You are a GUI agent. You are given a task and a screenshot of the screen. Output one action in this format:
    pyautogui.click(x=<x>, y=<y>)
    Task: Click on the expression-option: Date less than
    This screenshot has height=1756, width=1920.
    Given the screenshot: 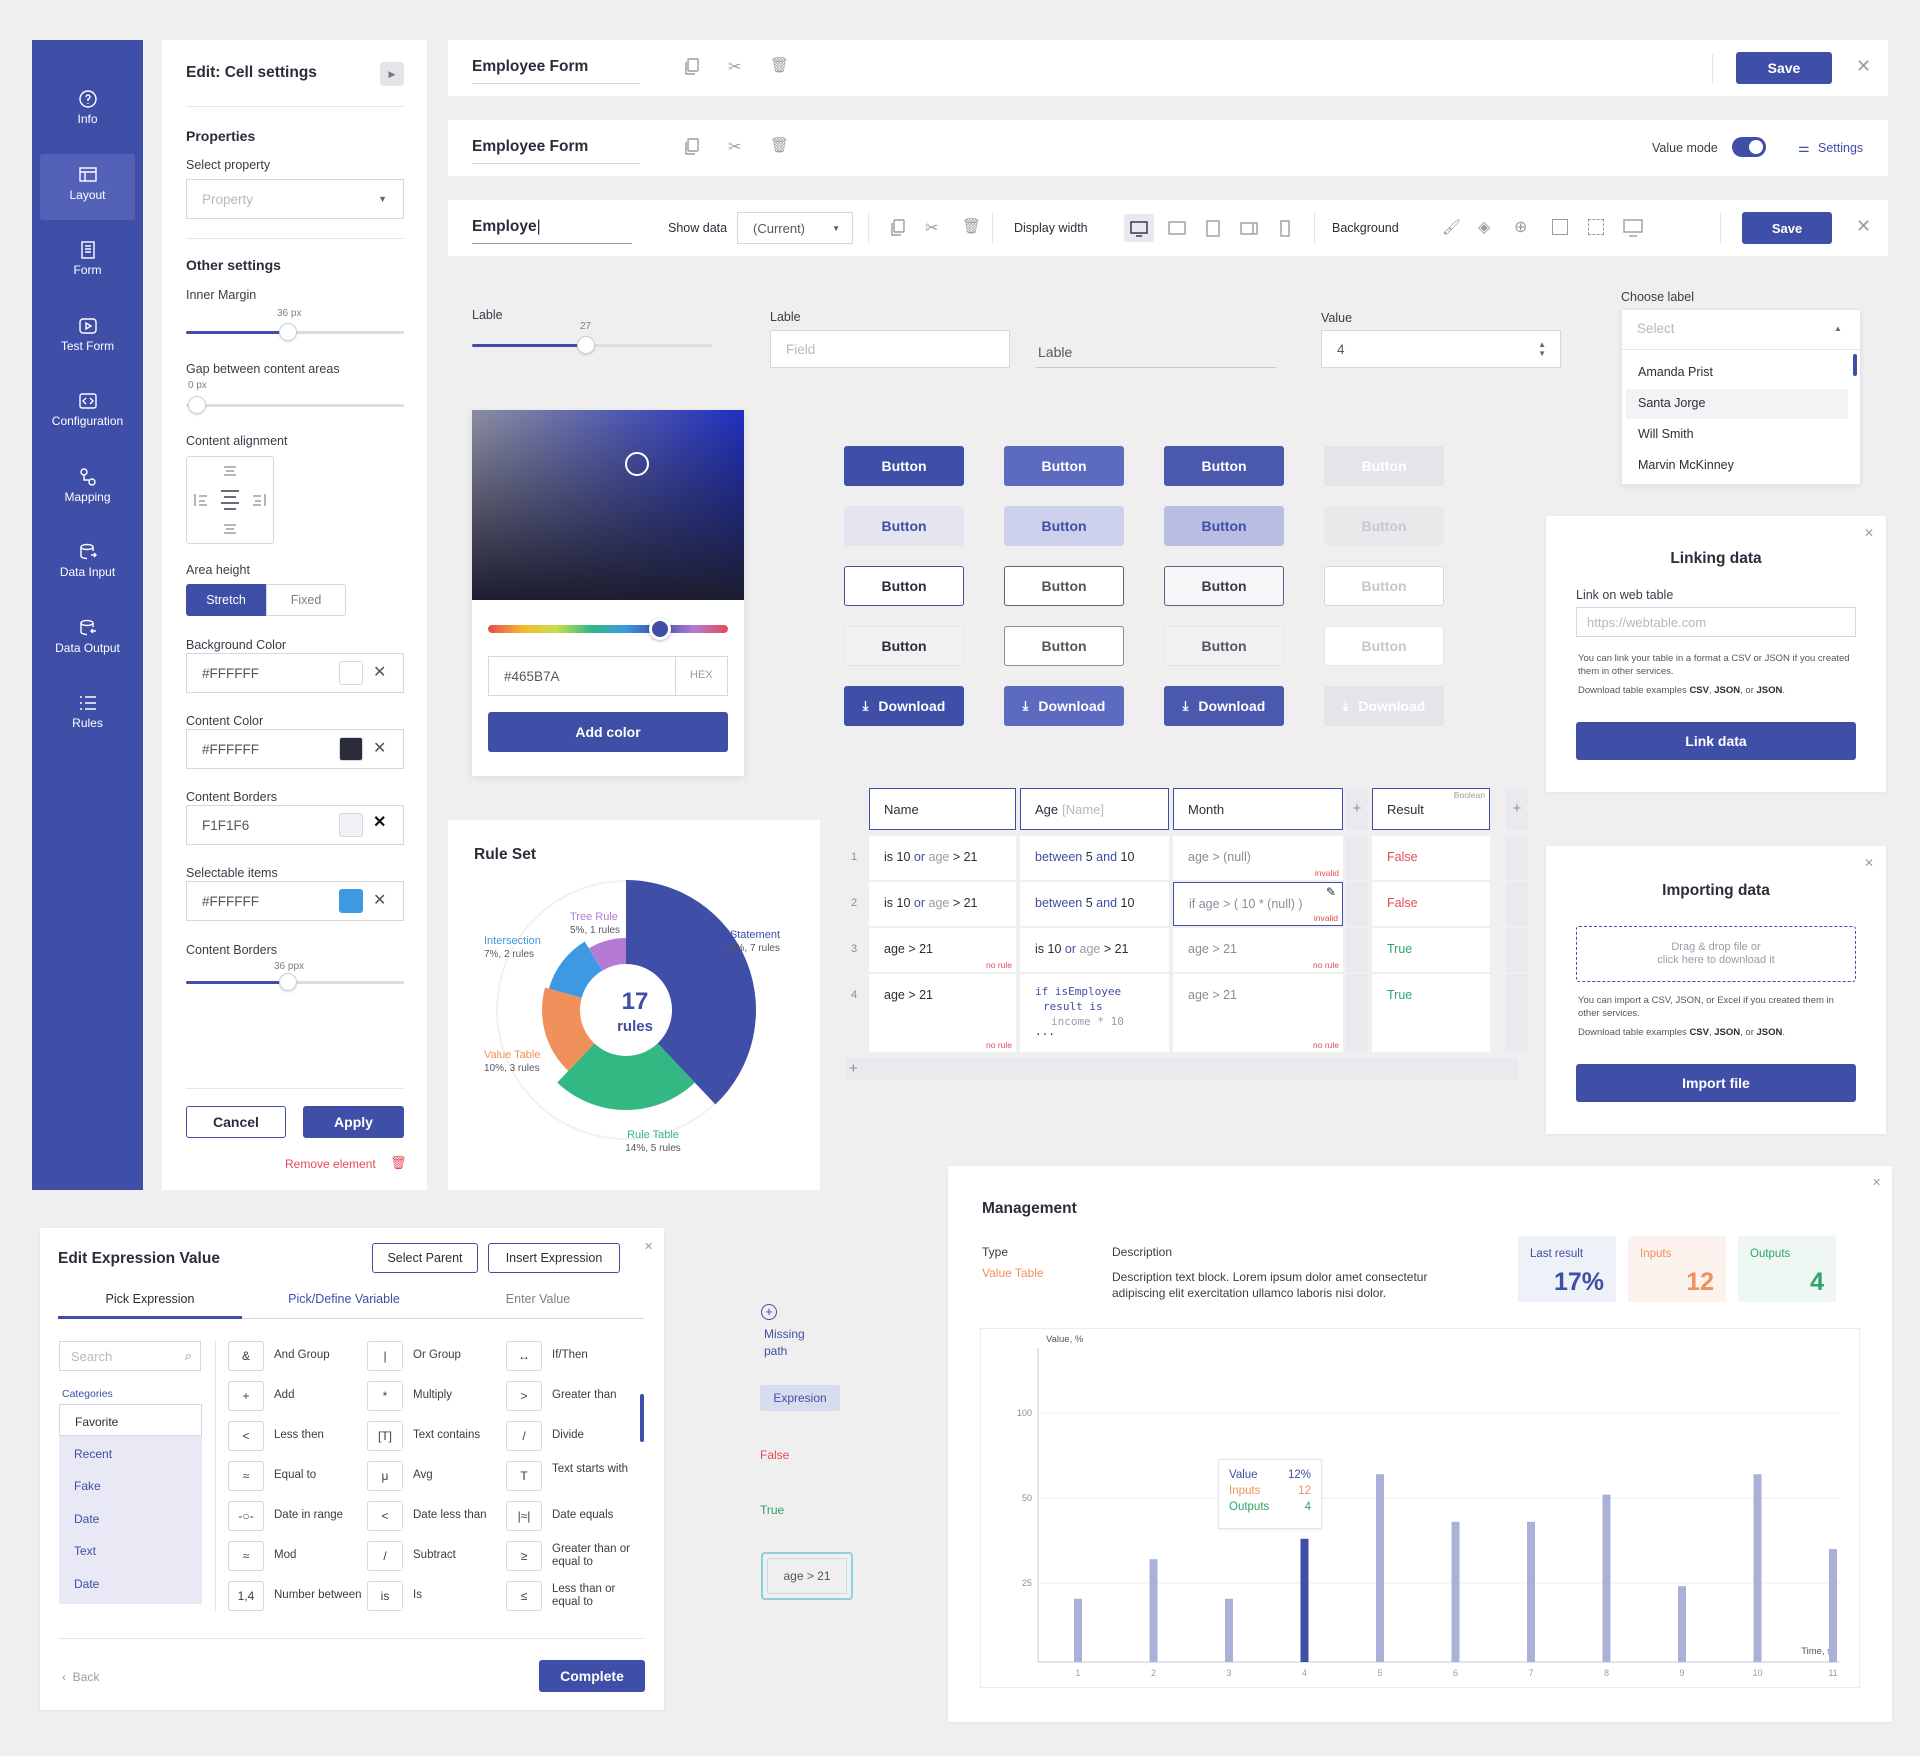 What is the action you would take?
    pyautogui.click(x=450, y=1515)
    